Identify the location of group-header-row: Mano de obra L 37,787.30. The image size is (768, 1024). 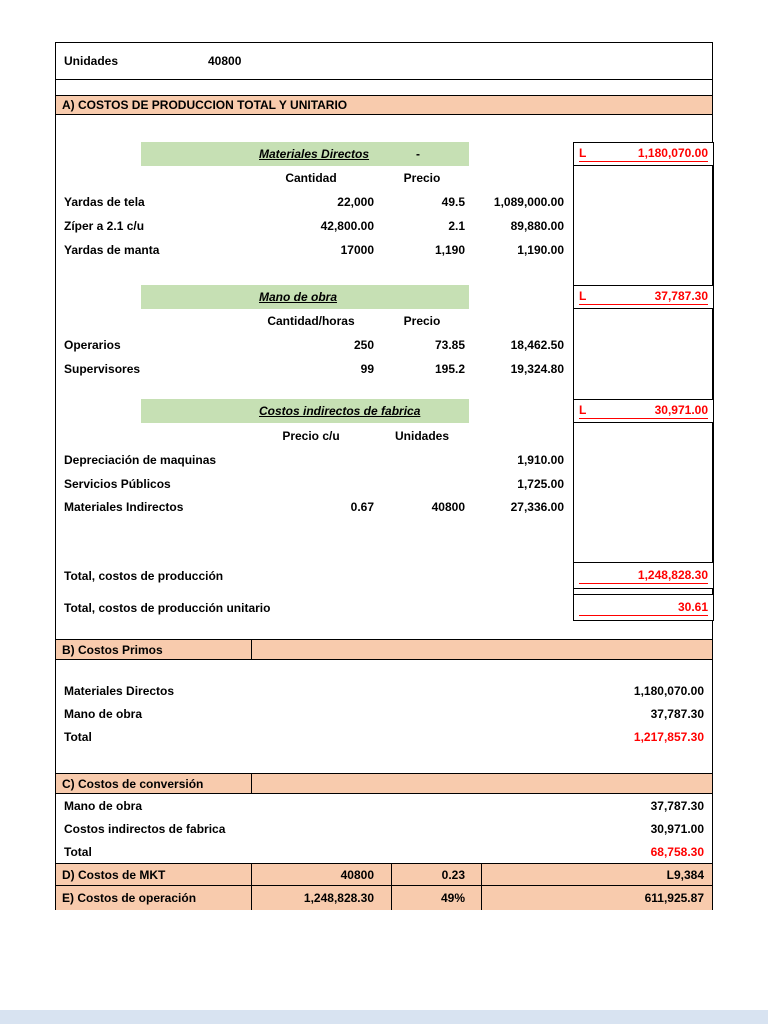
(385, 297).